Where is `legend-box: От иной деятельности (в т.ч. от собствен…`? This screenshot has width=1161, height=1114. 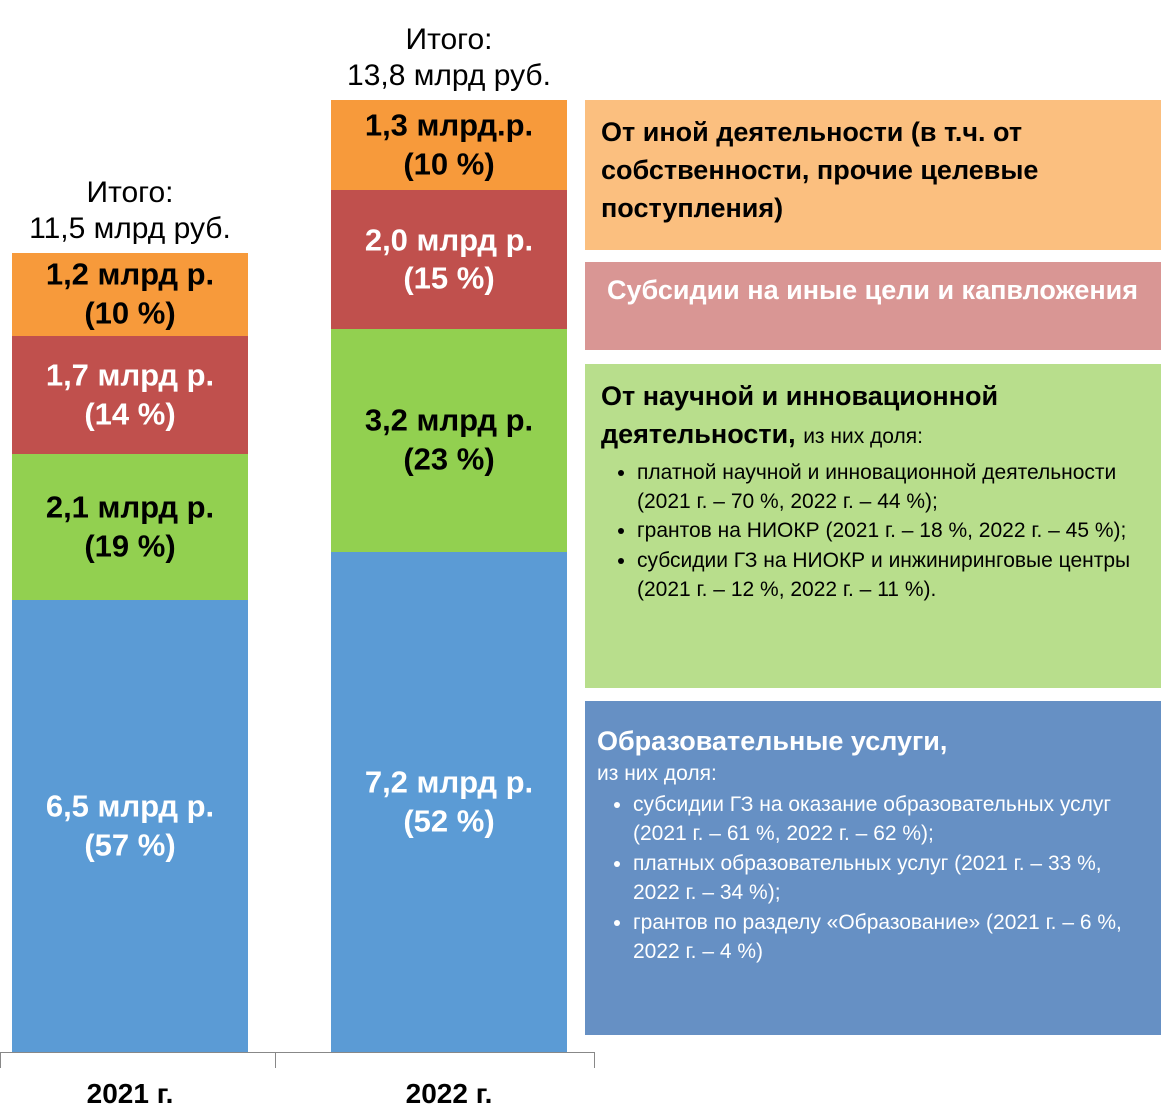 legend-box: От иной деятельности (в т.ч. от собствен… is located at coordinates (873, 175).